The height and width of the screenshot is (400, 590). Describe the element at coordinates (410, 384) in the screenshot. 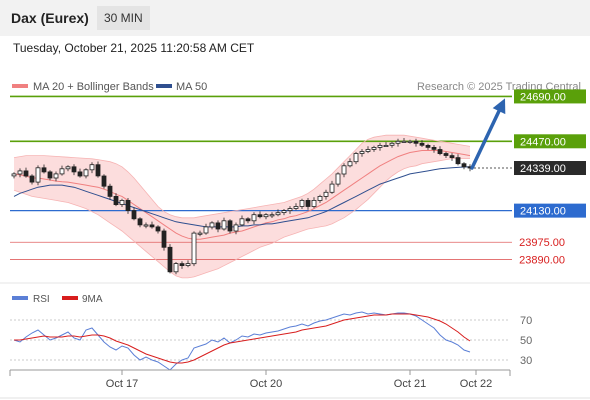

I see `x-tick-label: Oct 21` at that location.